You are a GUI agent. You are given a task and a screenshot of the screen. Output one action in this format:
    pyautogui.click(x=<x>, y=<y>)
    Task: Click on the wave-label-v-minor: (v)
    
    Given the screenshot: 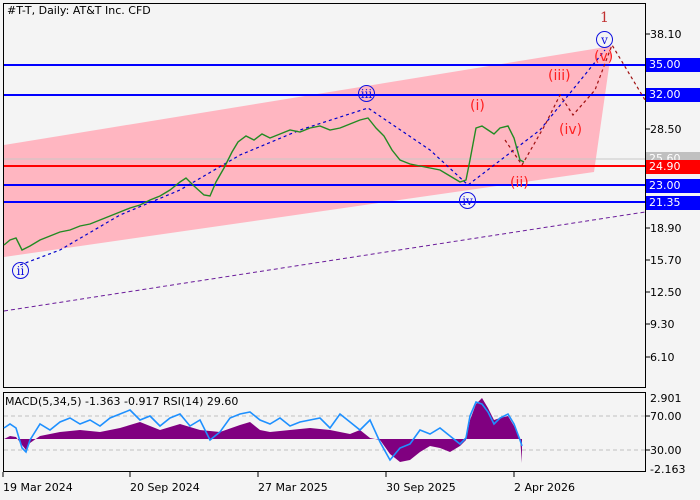 What is the action you would take?
    pyautogui.click(x=604, y=57)
    